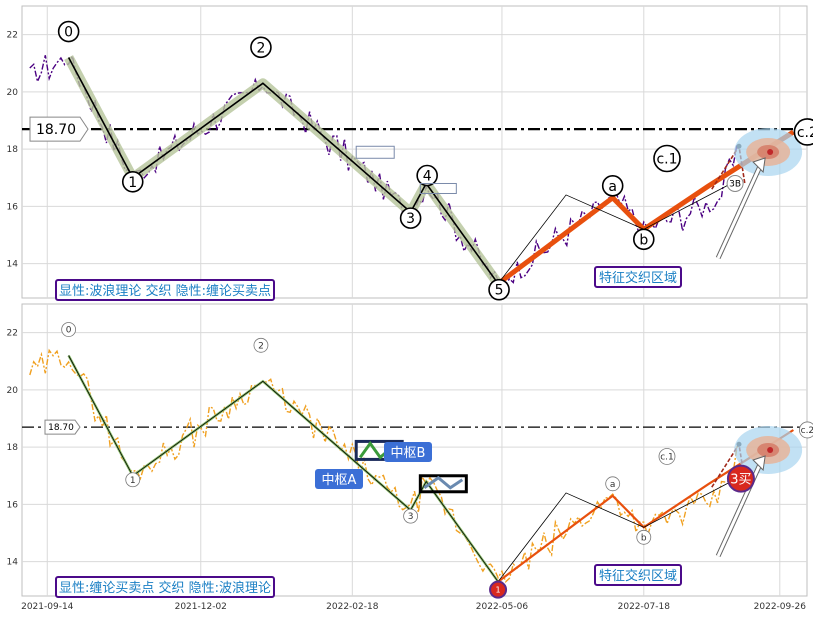 The image size is (813, 617). I want to click on buy3-marker: 3买, so click(740, 478).